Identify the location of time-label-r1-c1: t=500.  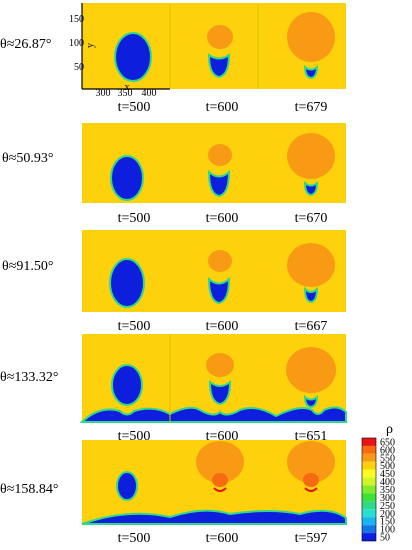
(134, 107).